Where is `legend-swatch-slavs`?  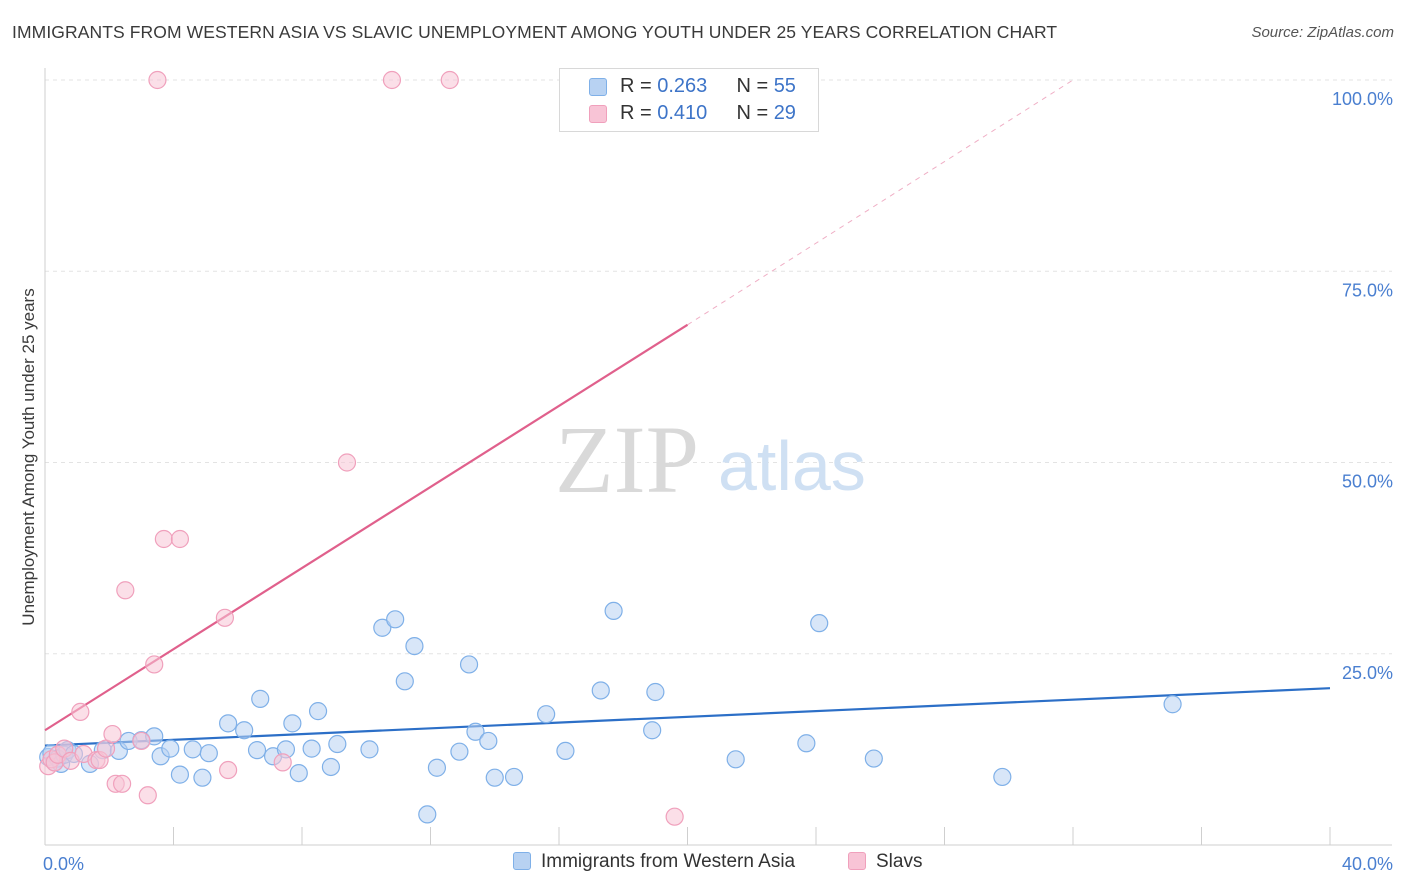
legend-swatch-slavs is located at coordinates (598, 114).